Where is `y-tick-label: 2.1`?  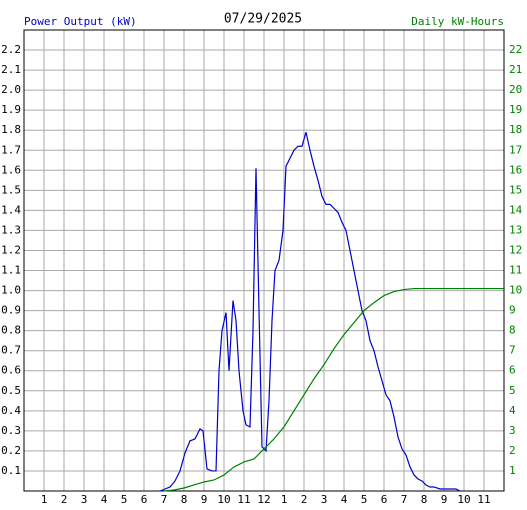 y-tick-label: 2.1 is located at coordinates (11, 69).